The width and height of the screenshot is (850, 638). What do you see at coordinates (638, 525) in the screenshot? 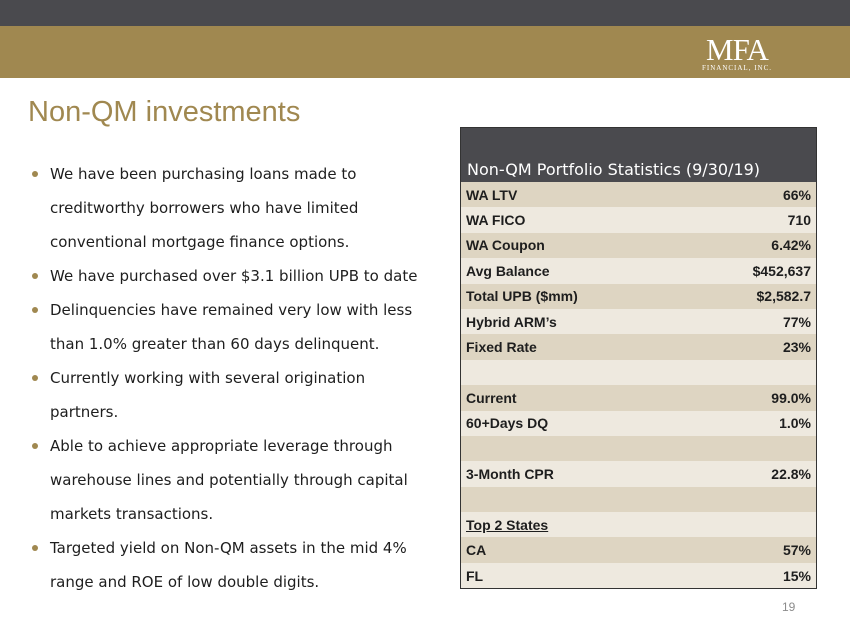
I see `table-row: Top 2 States` at bounding box center [638, 525].